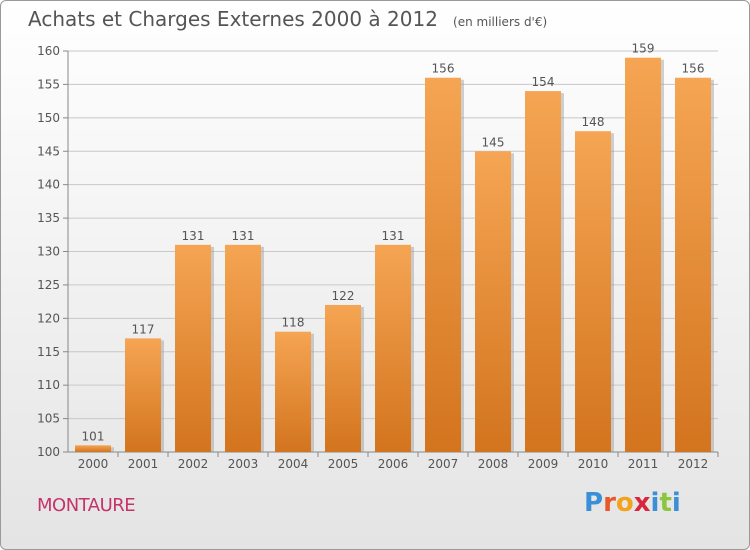 This screenshot has height=550, width=750. I want to click on y-tick-label: 135, so click(48, 218).